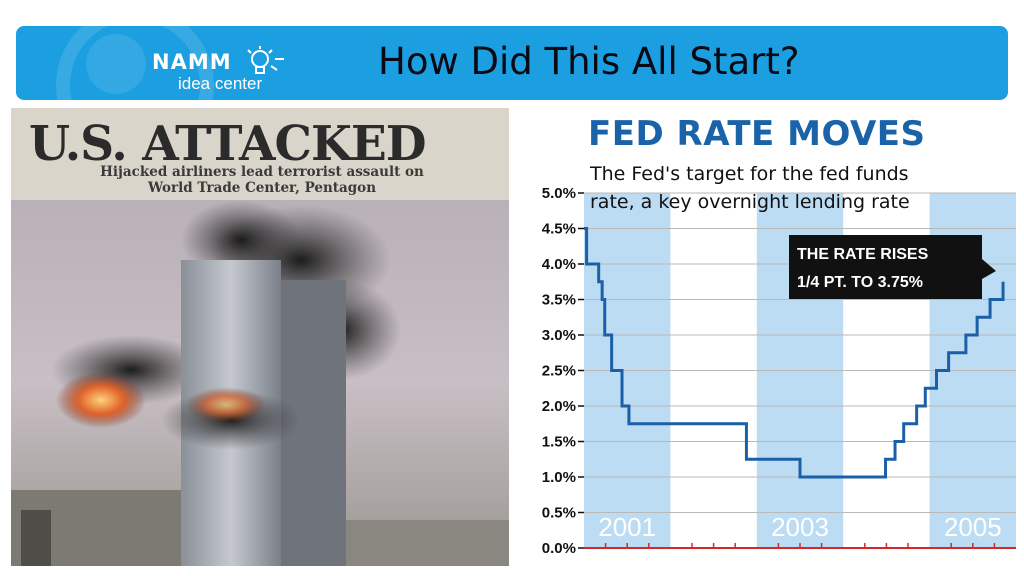 This screenshot has height=576, width=1024. I want to click on chart-subtitle-line-1: The Fed's target for the fed funds, so click(749, 174).